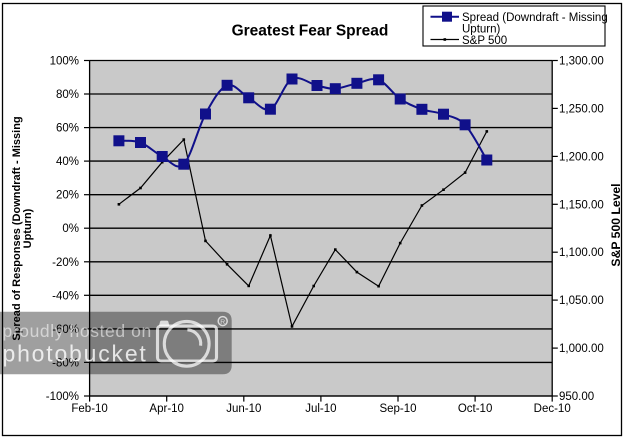 This screenshot has height=444, width=629. What do you see at coordinates (552, 409) in the screenshot?
I see `svg-text: Dec-10` at bounding box center [552, 409].